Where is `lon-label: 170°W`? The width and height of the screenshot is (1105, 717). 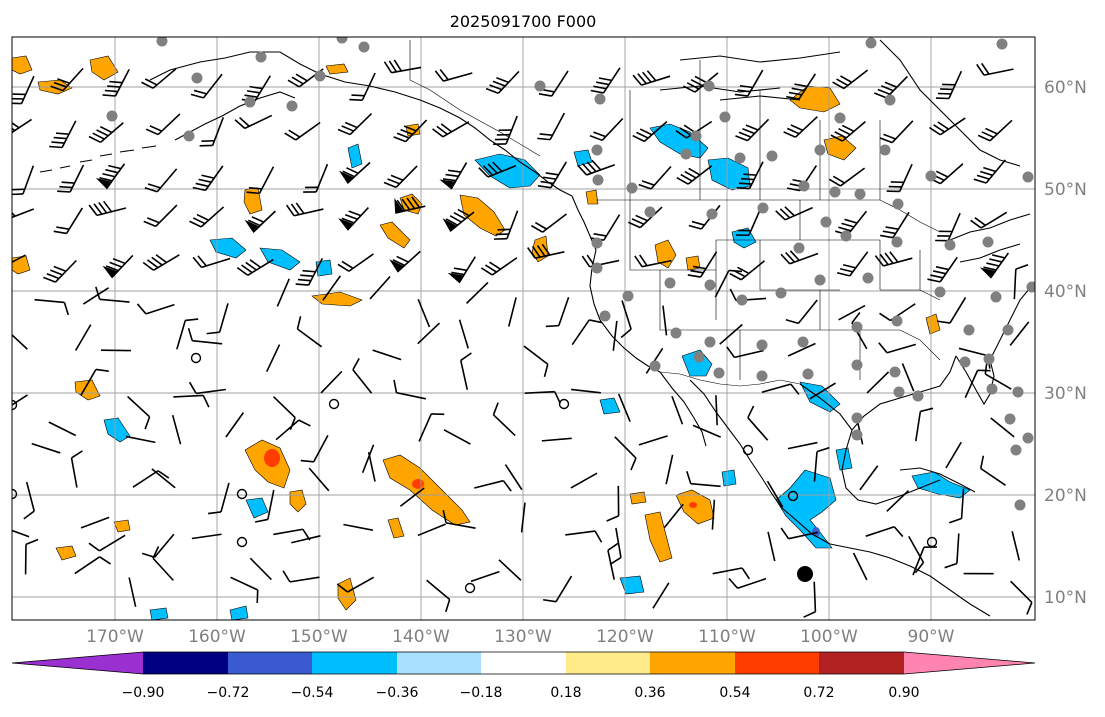 lon-label: 170°W is located at coordinates (115, 637).